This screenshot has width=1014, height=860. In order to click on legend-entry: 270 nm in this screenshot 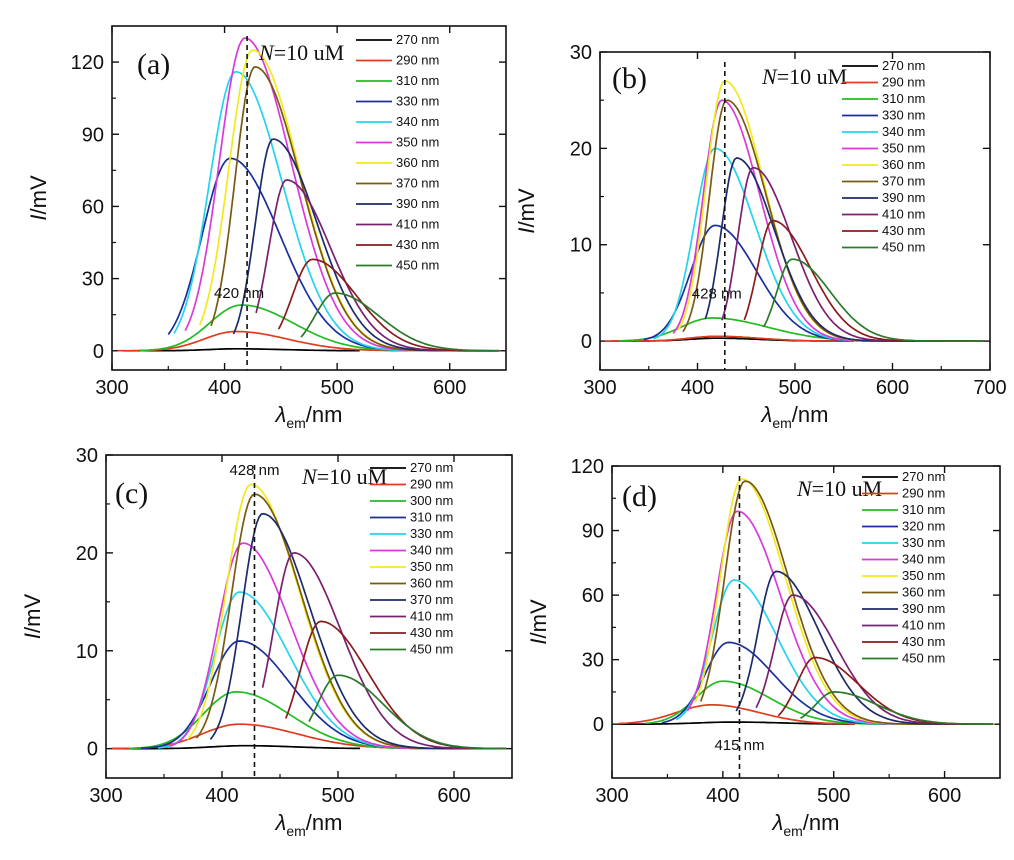, I will do `click(903, 65)`.